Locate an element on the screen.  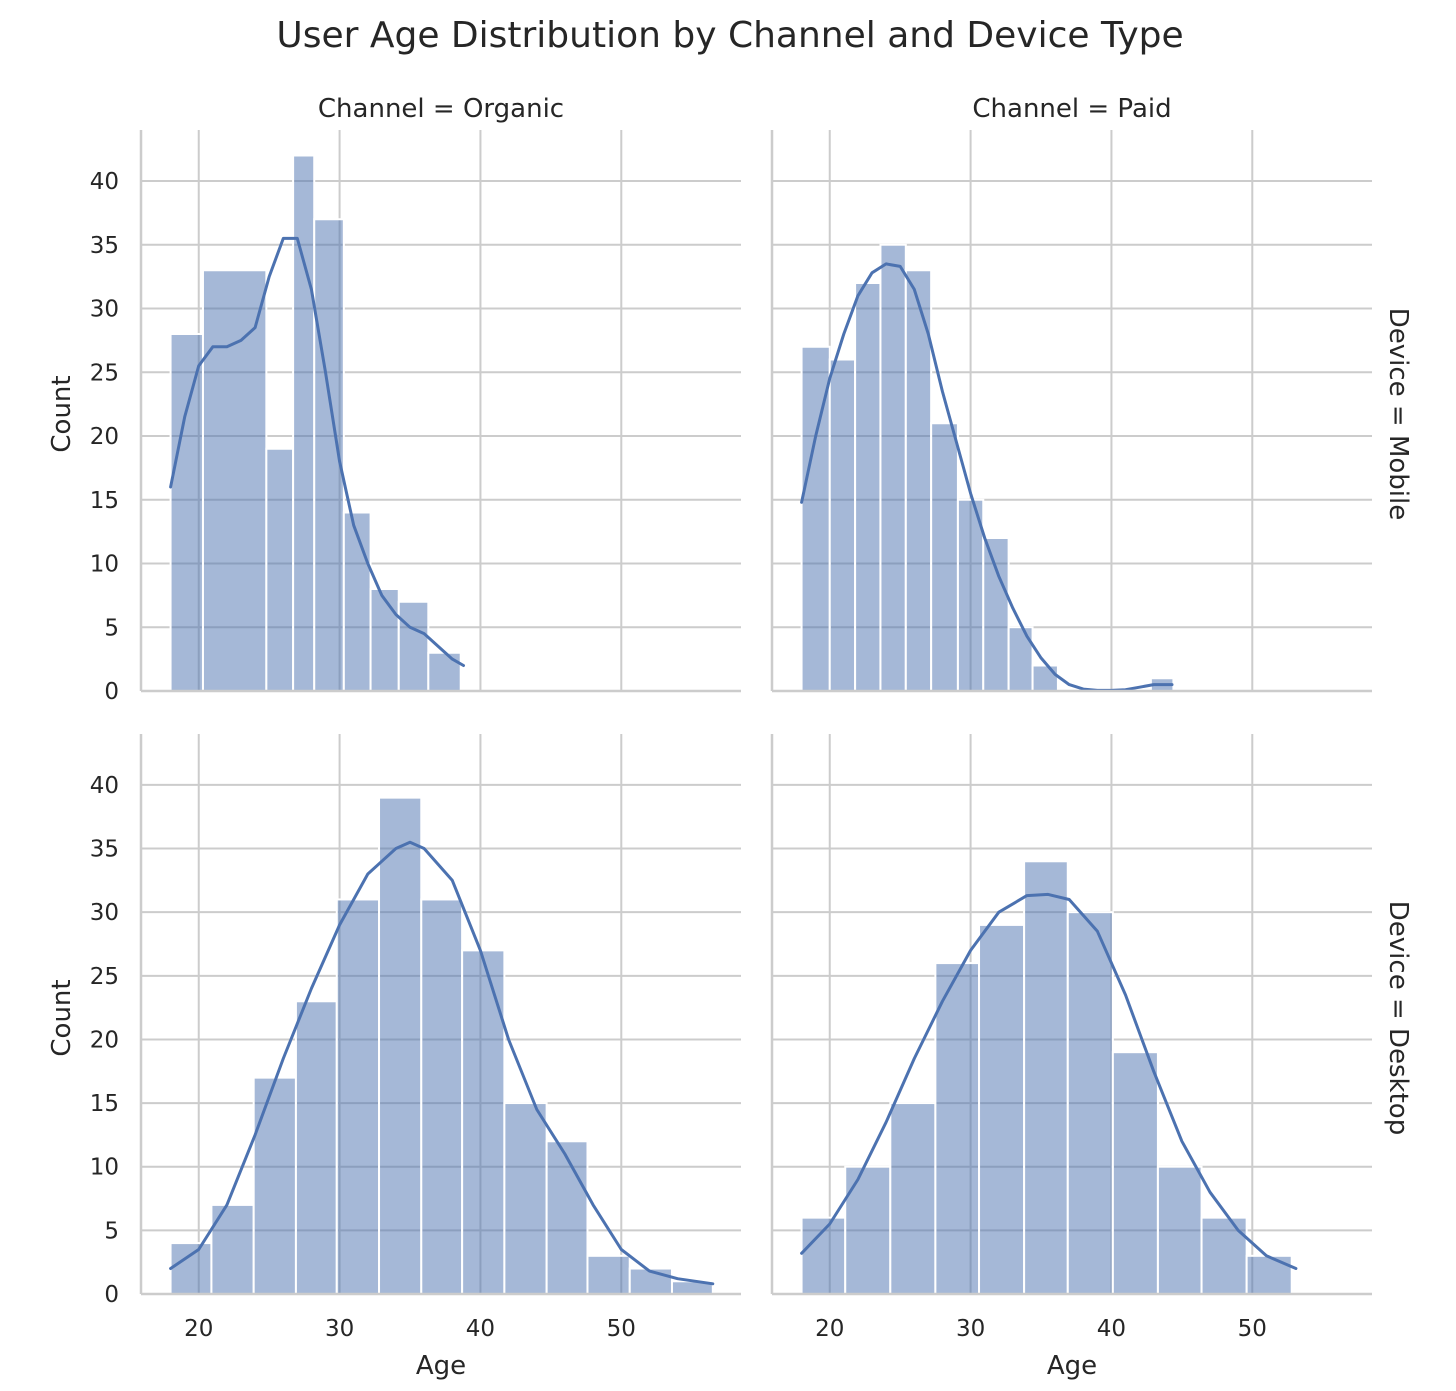
row-title-desktop: Device = Desktop is located at coordinates (1398, 1018).